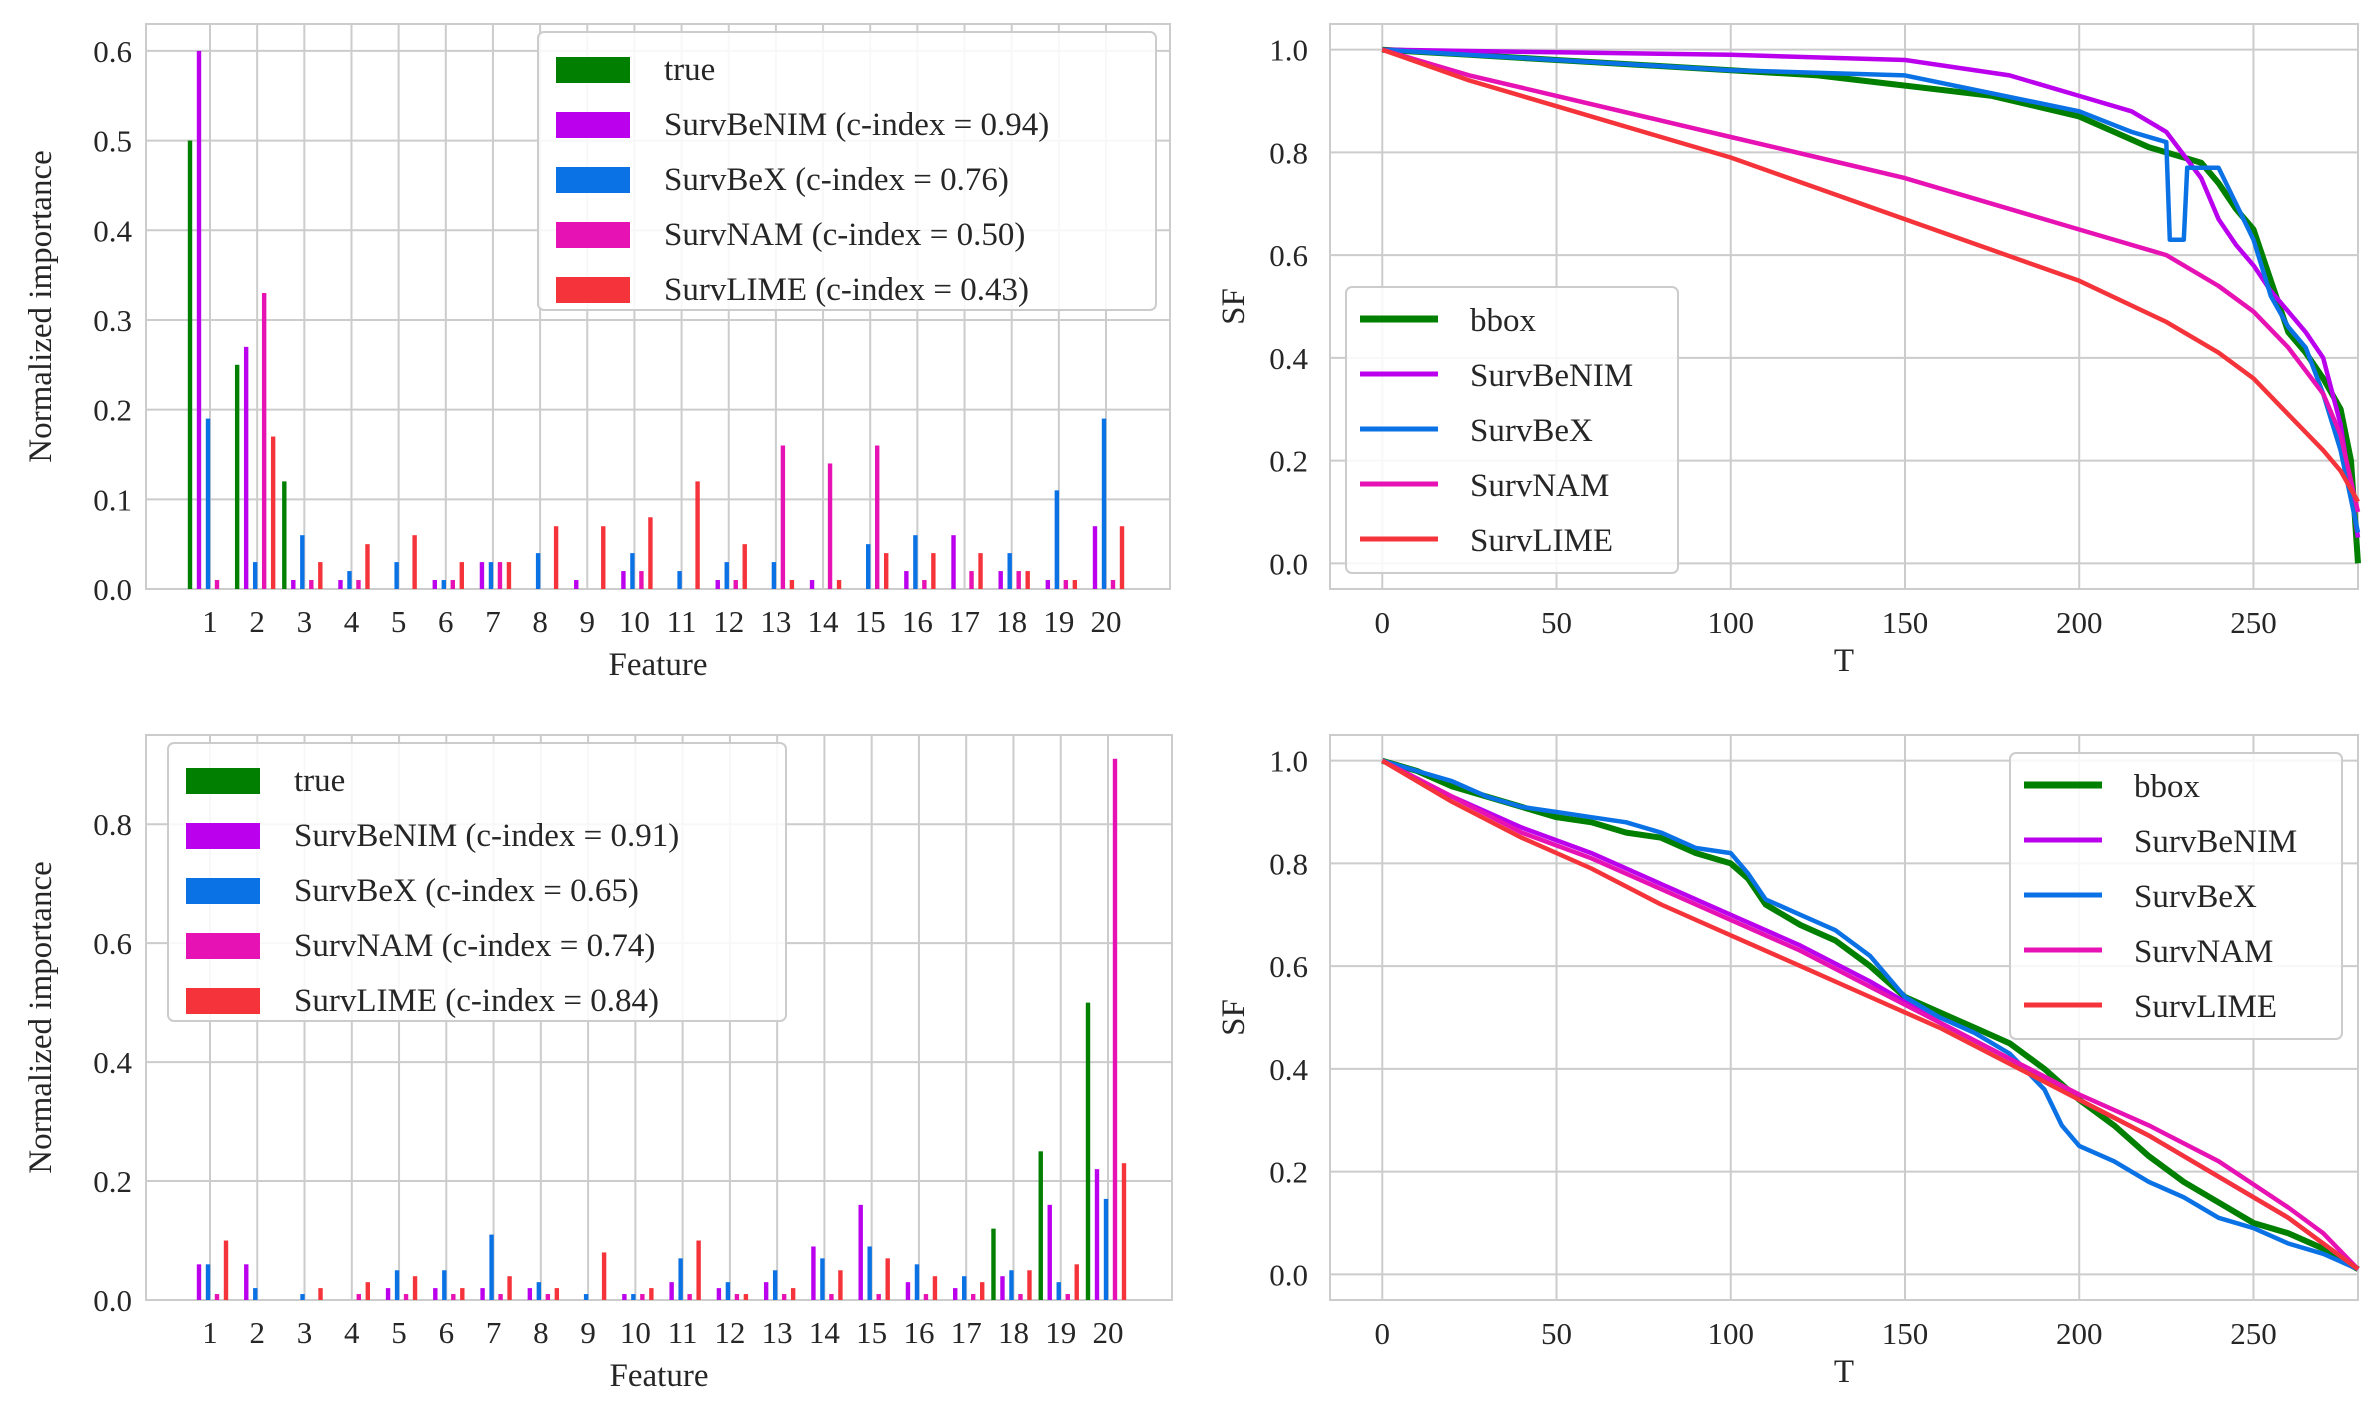 The width and height of the screenshot is (2380, 1424). Describe the element at coordinates (1871, 290) in the screenshot. I see `series-line` at that location.